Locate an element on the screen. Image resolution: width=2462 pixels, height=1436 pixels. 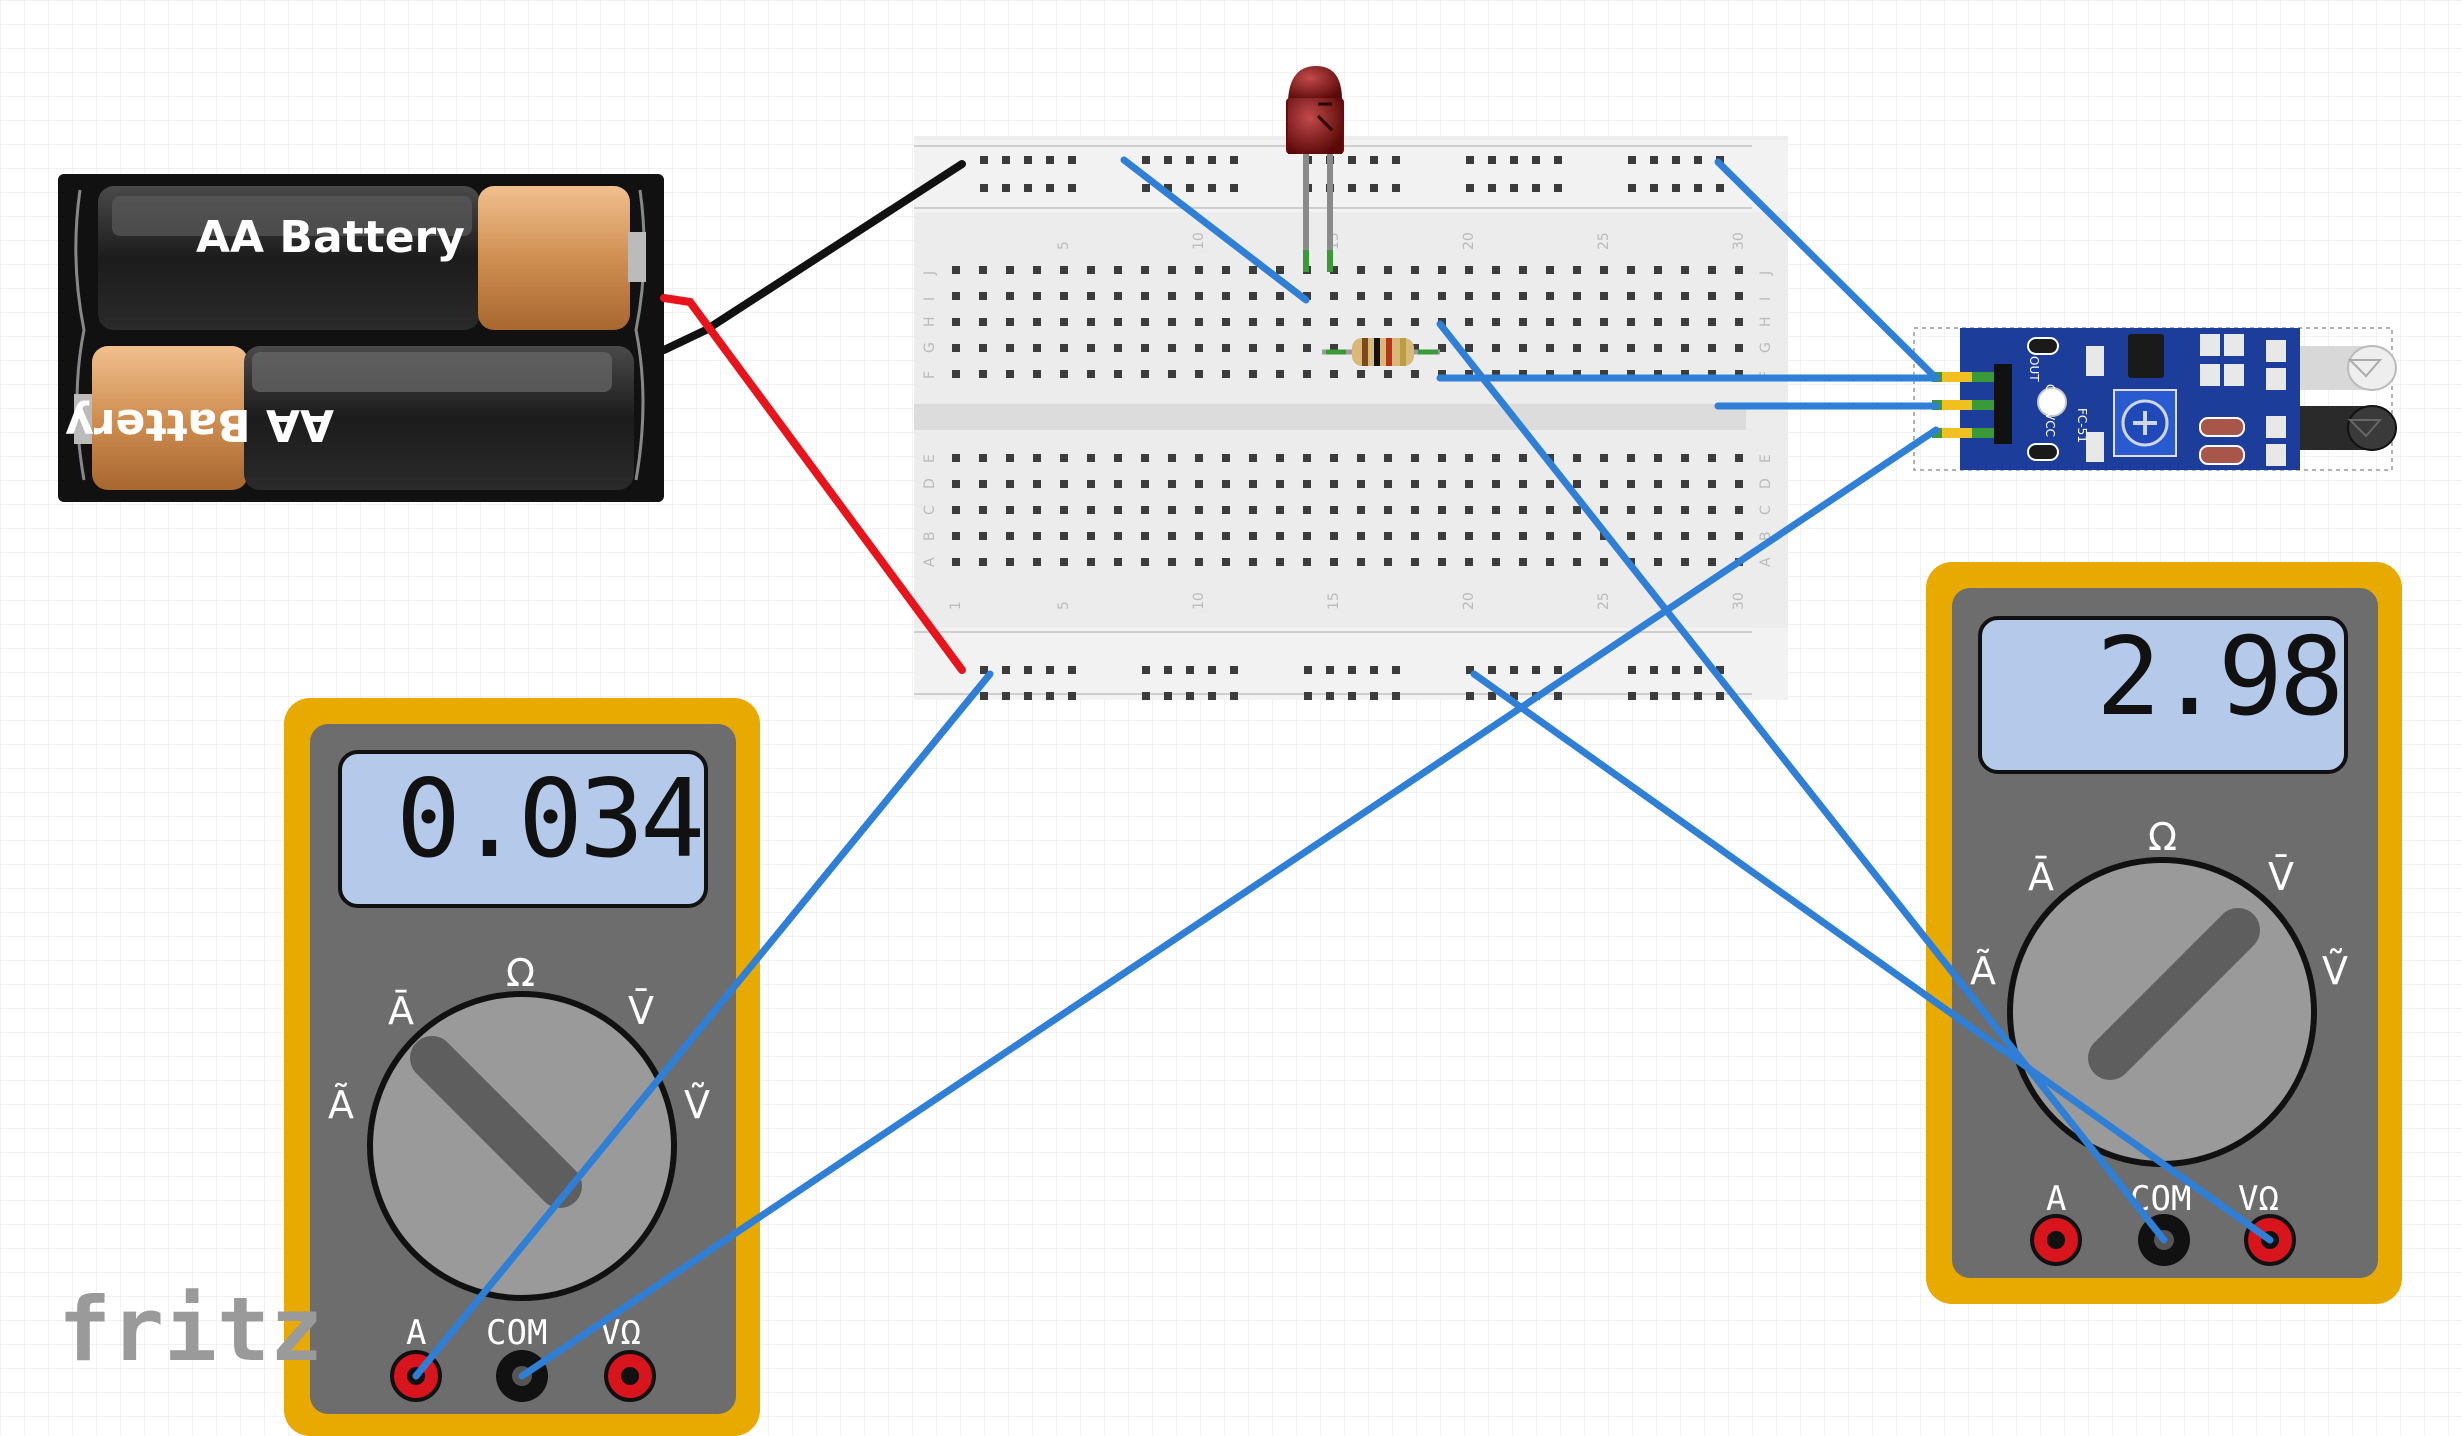
led-red is located at coordinates (1315, 169).